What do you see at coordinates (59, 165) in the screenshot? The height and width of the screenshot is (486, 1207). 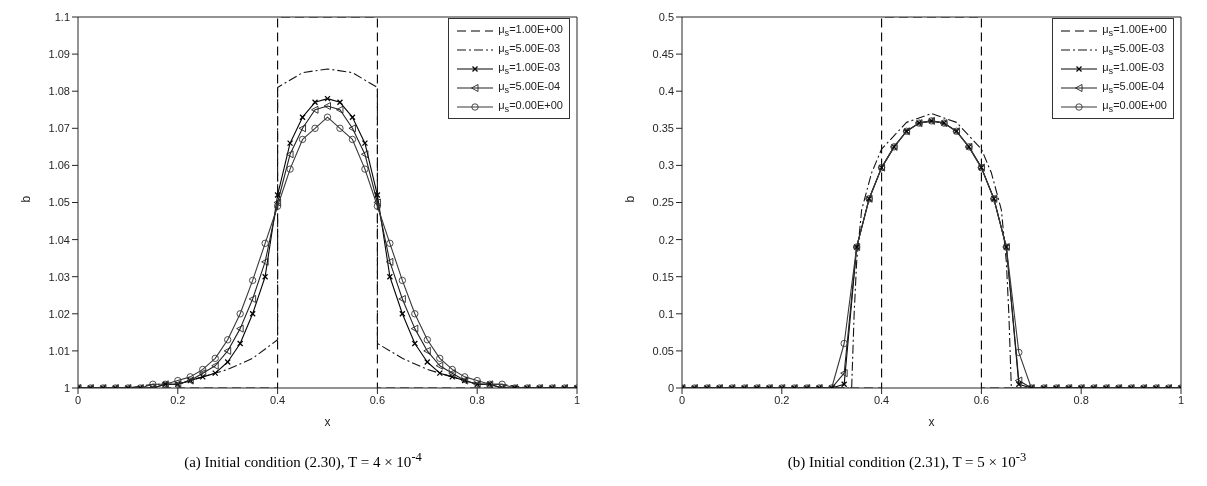 I see `y-tick-label: 1.06` at bounding box center [59, 165].